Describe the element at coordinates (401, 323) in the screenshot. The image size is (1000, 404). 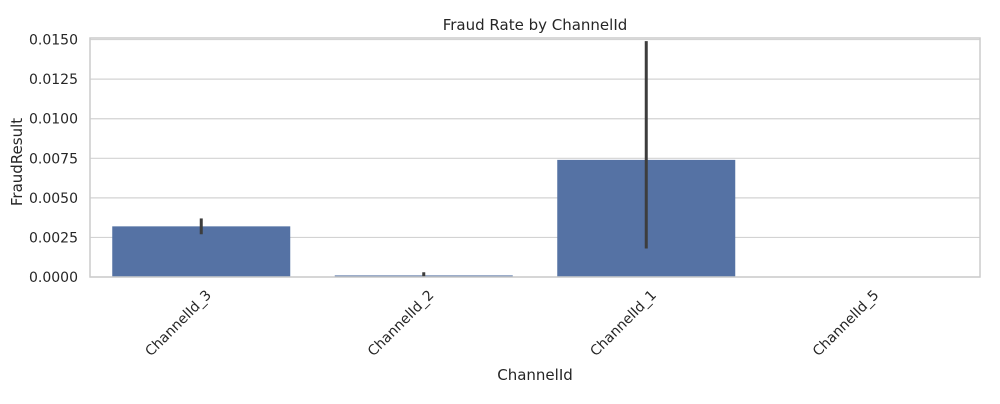
I see `x-tick-label: ChannelId_2` at that location.